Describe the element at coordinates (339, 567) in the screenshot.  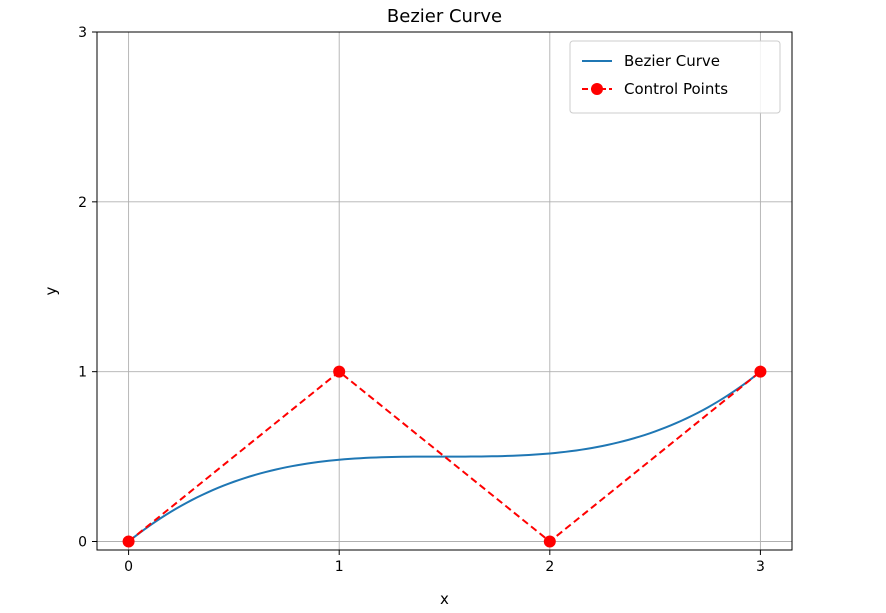
I see `x-tick-label: 1` at that location.